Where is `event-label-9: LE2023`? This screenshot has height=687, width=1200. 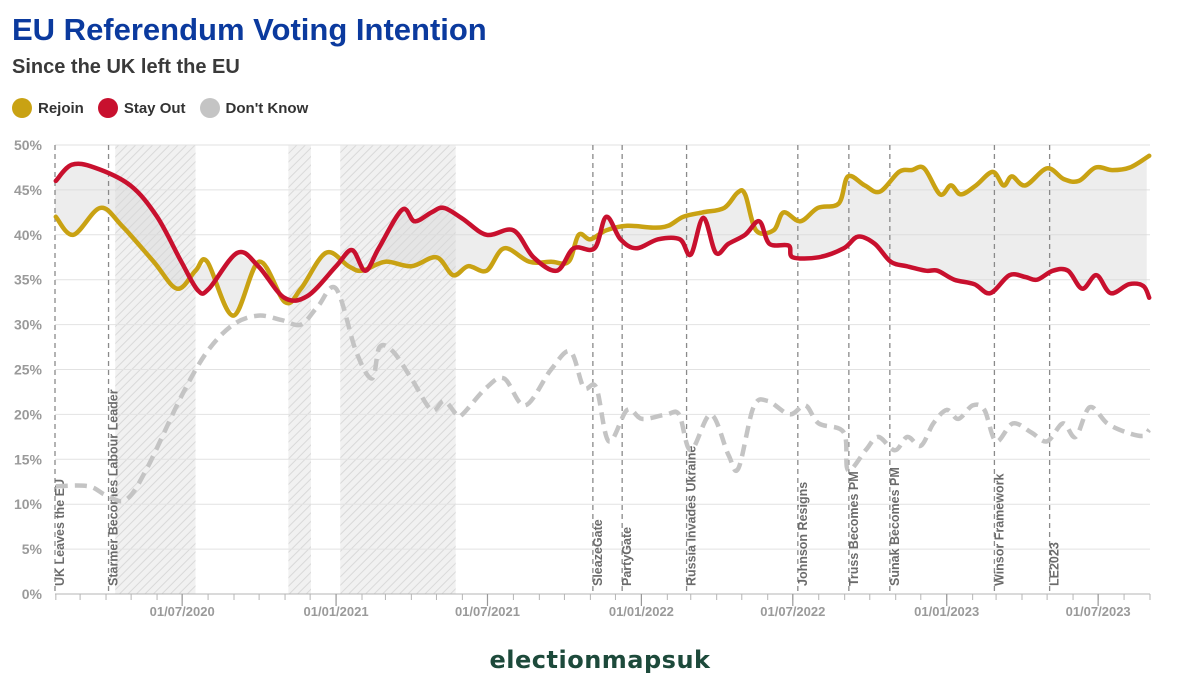 event-label-9: LE2023 is located at coordinates (1055, 564).